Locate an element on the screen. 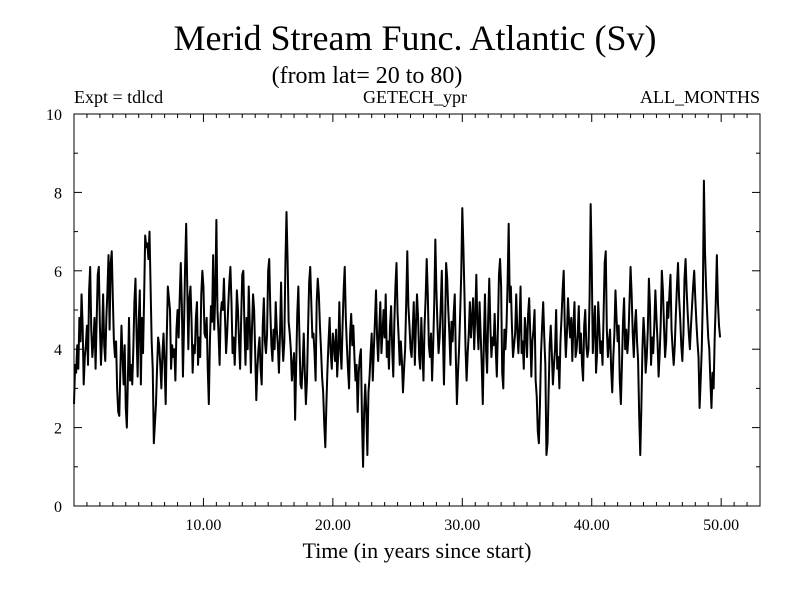  x-tick-label: 50.00 is located at coordinates (721, 525).